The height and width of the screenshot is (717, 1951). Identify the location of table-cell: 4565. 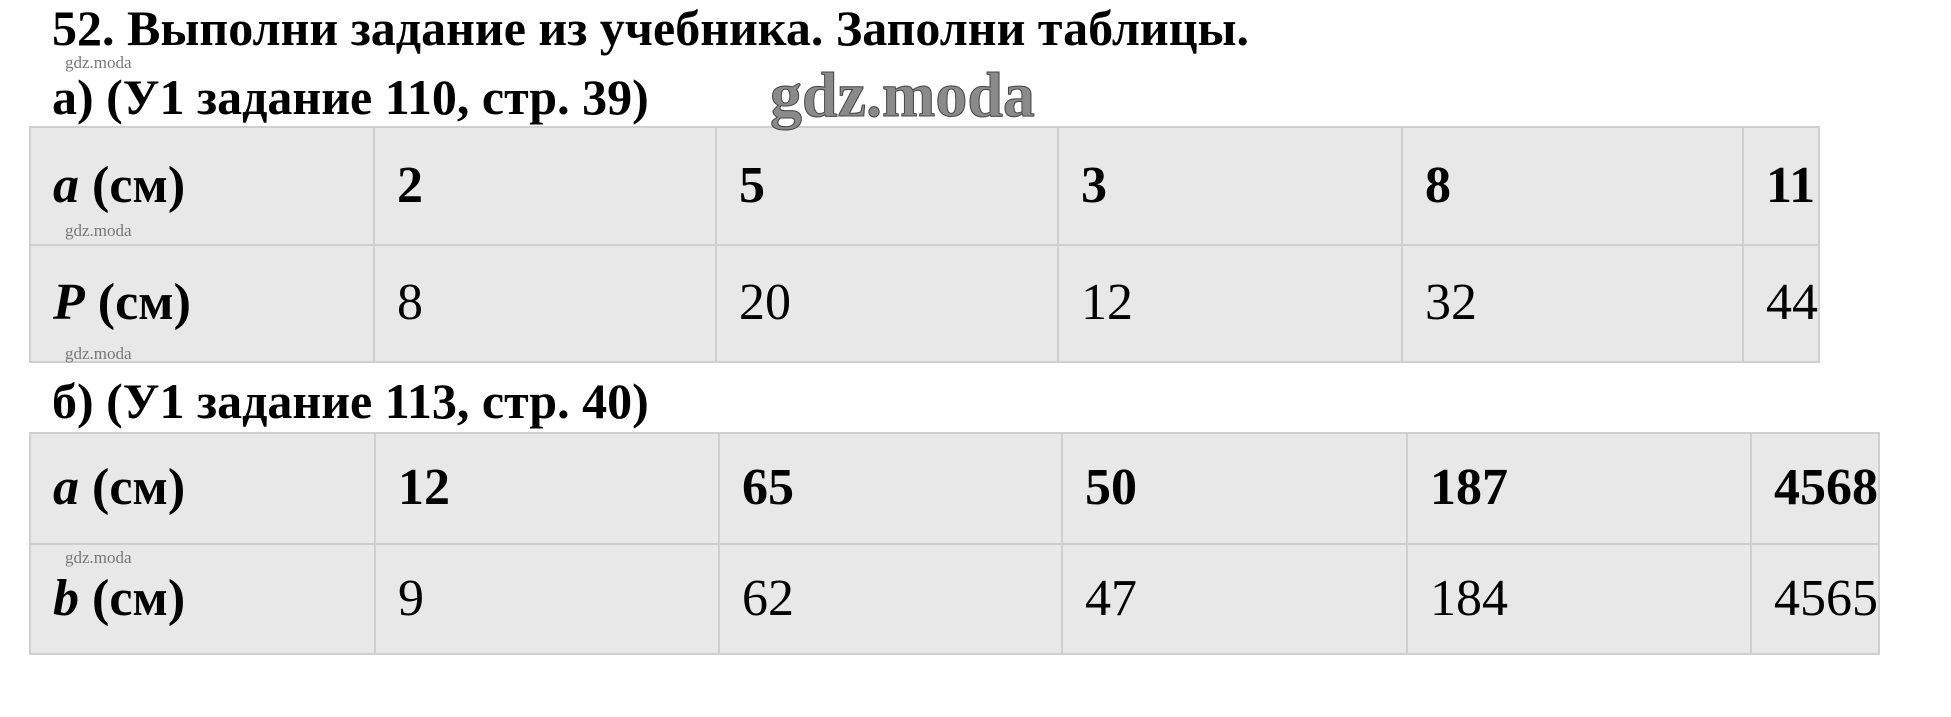
(1815, 598).